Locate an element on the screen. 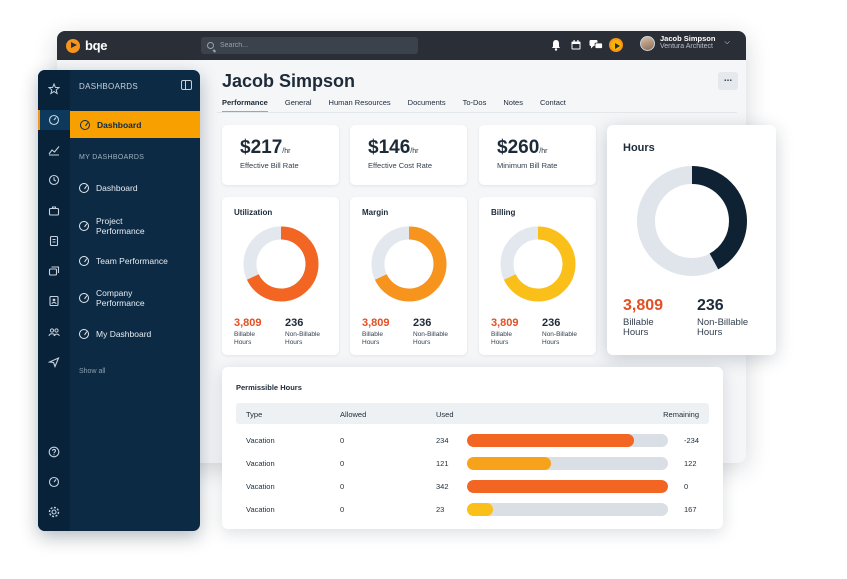  chevron-down-icon: ⌵ is located at coordinates (727, 42).